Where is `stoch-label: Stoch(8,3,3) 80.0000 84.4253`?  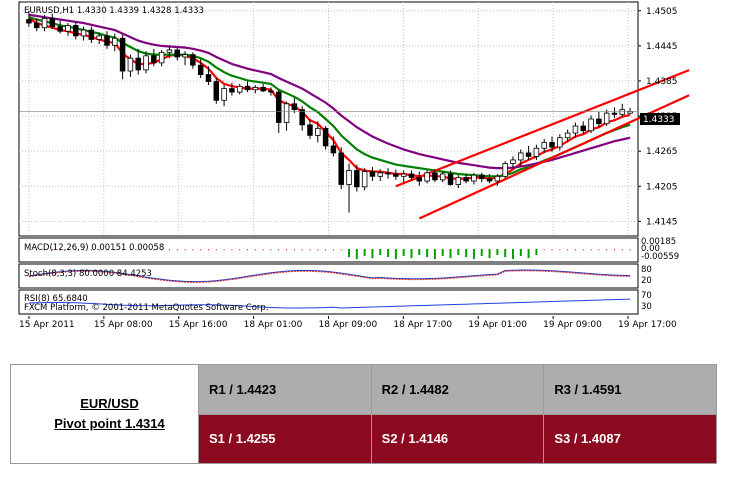 stoch-label: Stoch(8,3,3) 80.0000 84.4253 is located at coordinates (88, 274).